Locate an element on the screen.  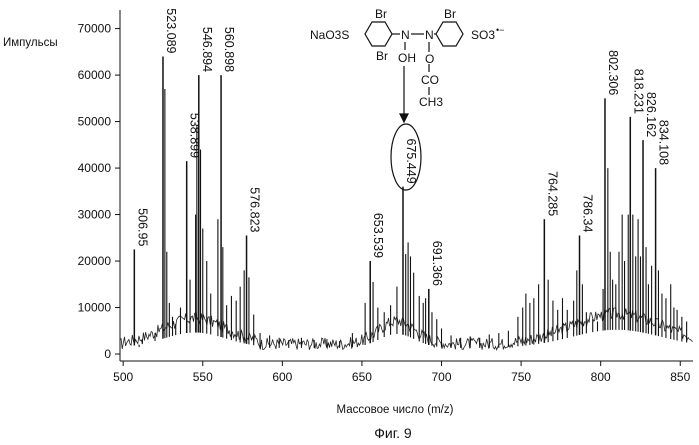
chemical-structure-labels: NaO3S Br Br Br N N OH O CO CH3 SO3 •− is located at coordinates (407, 58).